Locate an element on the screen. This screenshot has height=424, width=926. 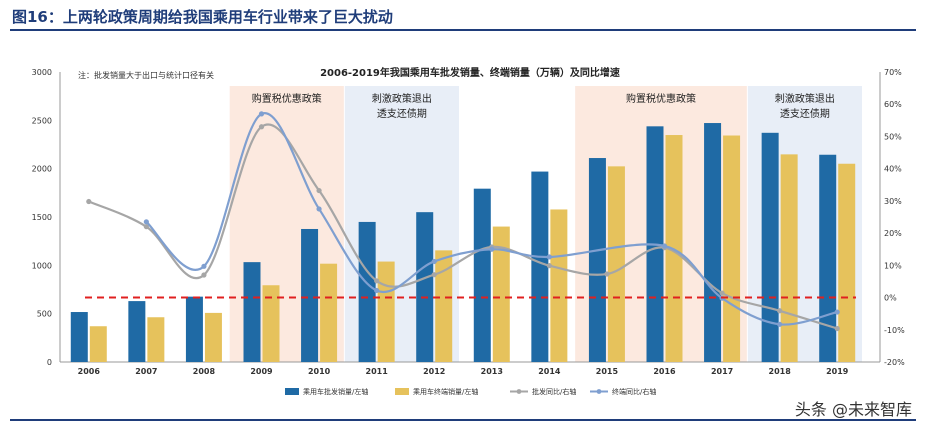
x-tick-label-2016: 2016 is located at coordinates (664, 371).